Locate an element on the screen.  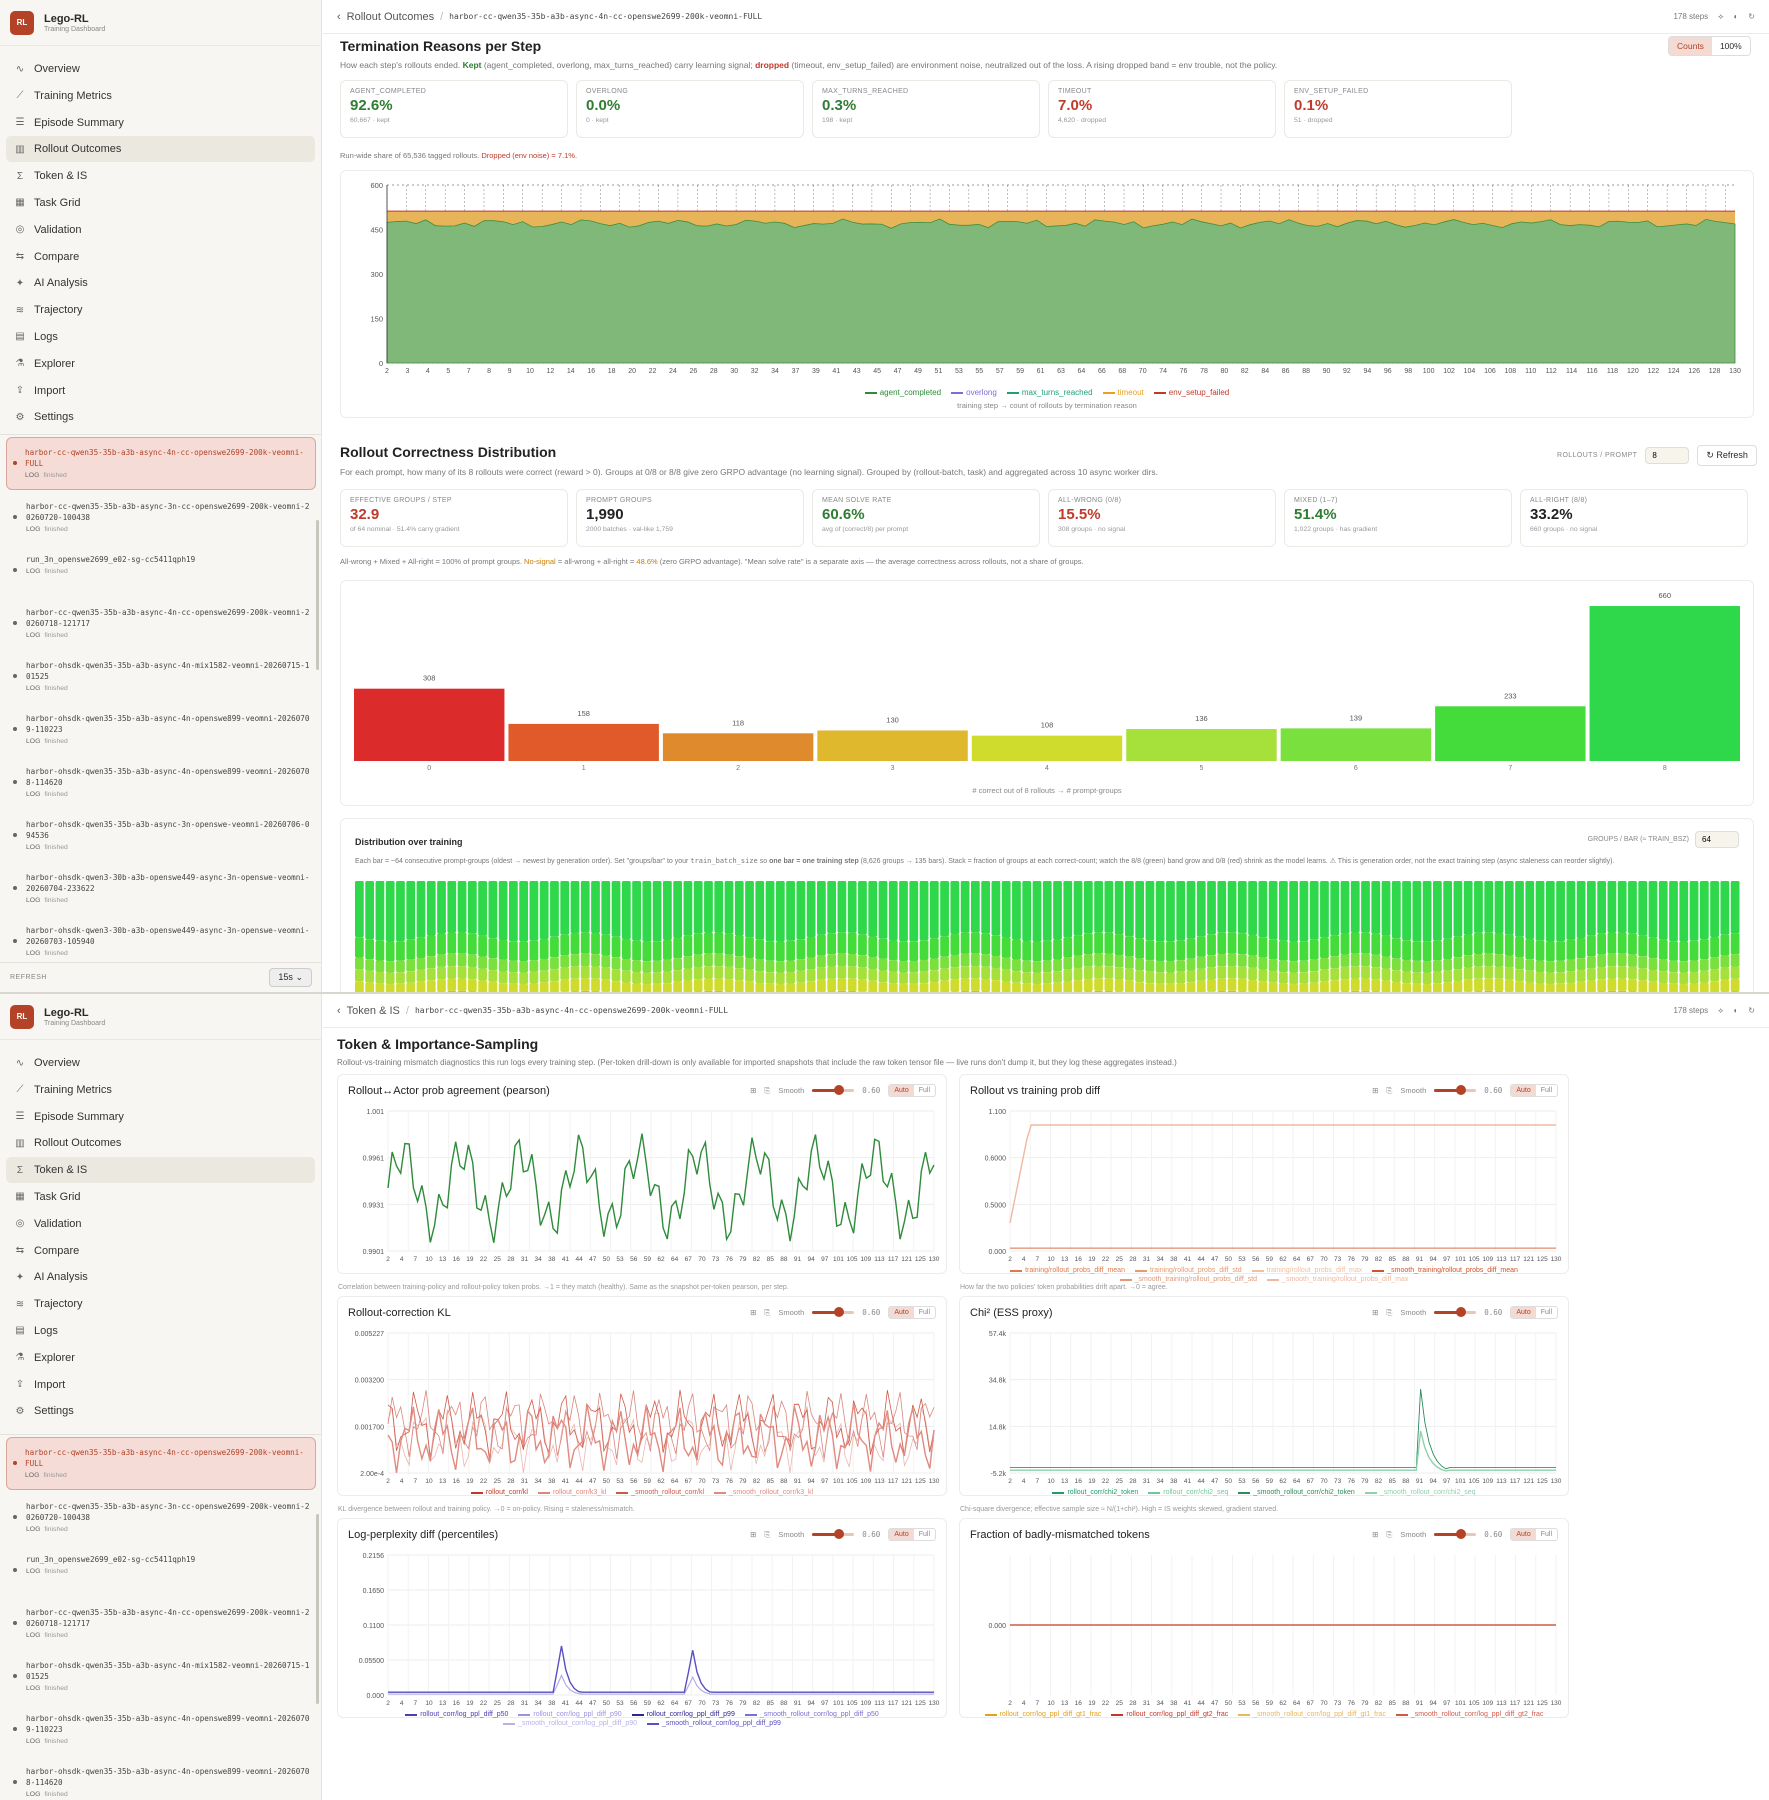
legend-item: rollout_corr/log_ppl_diff_gt1_frac is located at coordinates (1042, 1714).